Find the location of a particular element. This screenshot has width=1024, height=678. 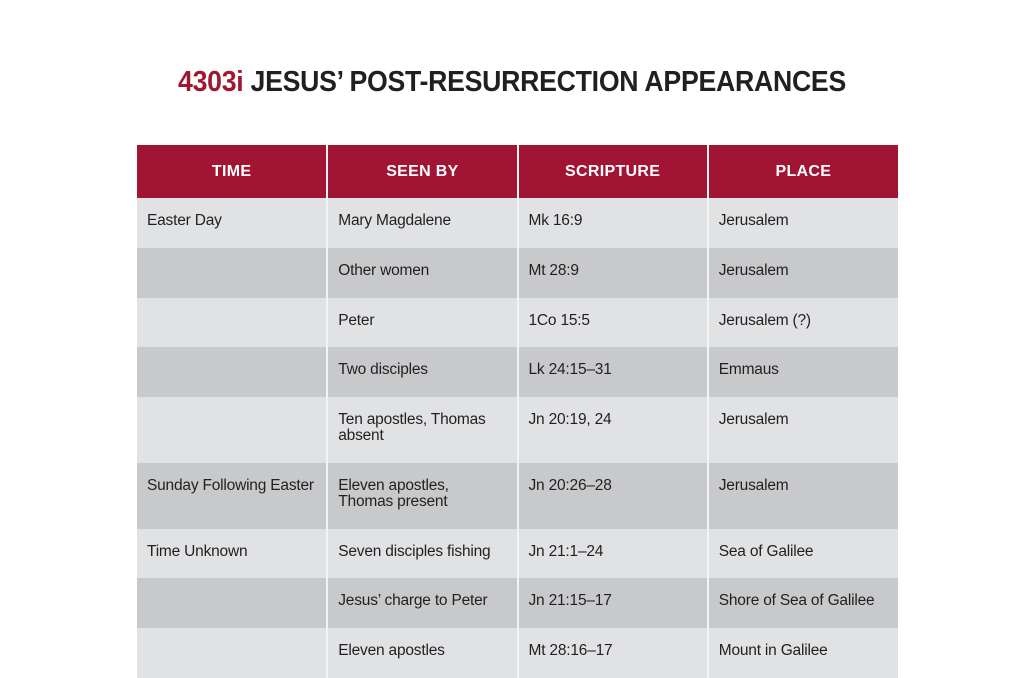

column-header-place: PLACE is located at coordinates (802, 171).